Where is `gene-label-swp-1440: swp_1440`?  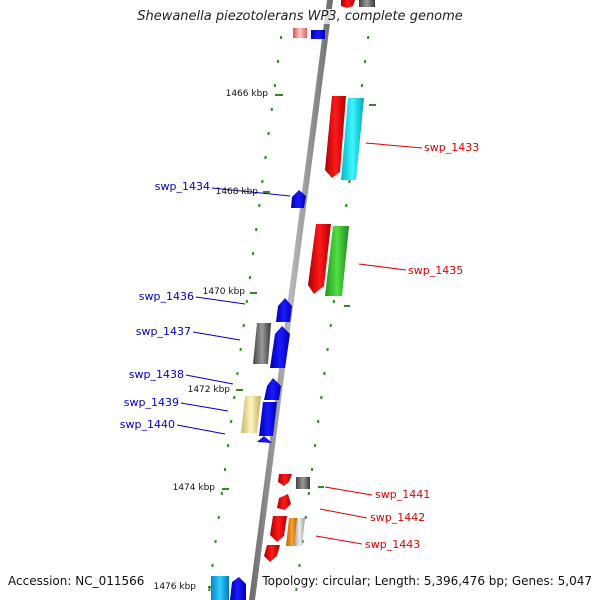 gene-label-swp-1440: swp_1440 is located at coordinates (147, 424).